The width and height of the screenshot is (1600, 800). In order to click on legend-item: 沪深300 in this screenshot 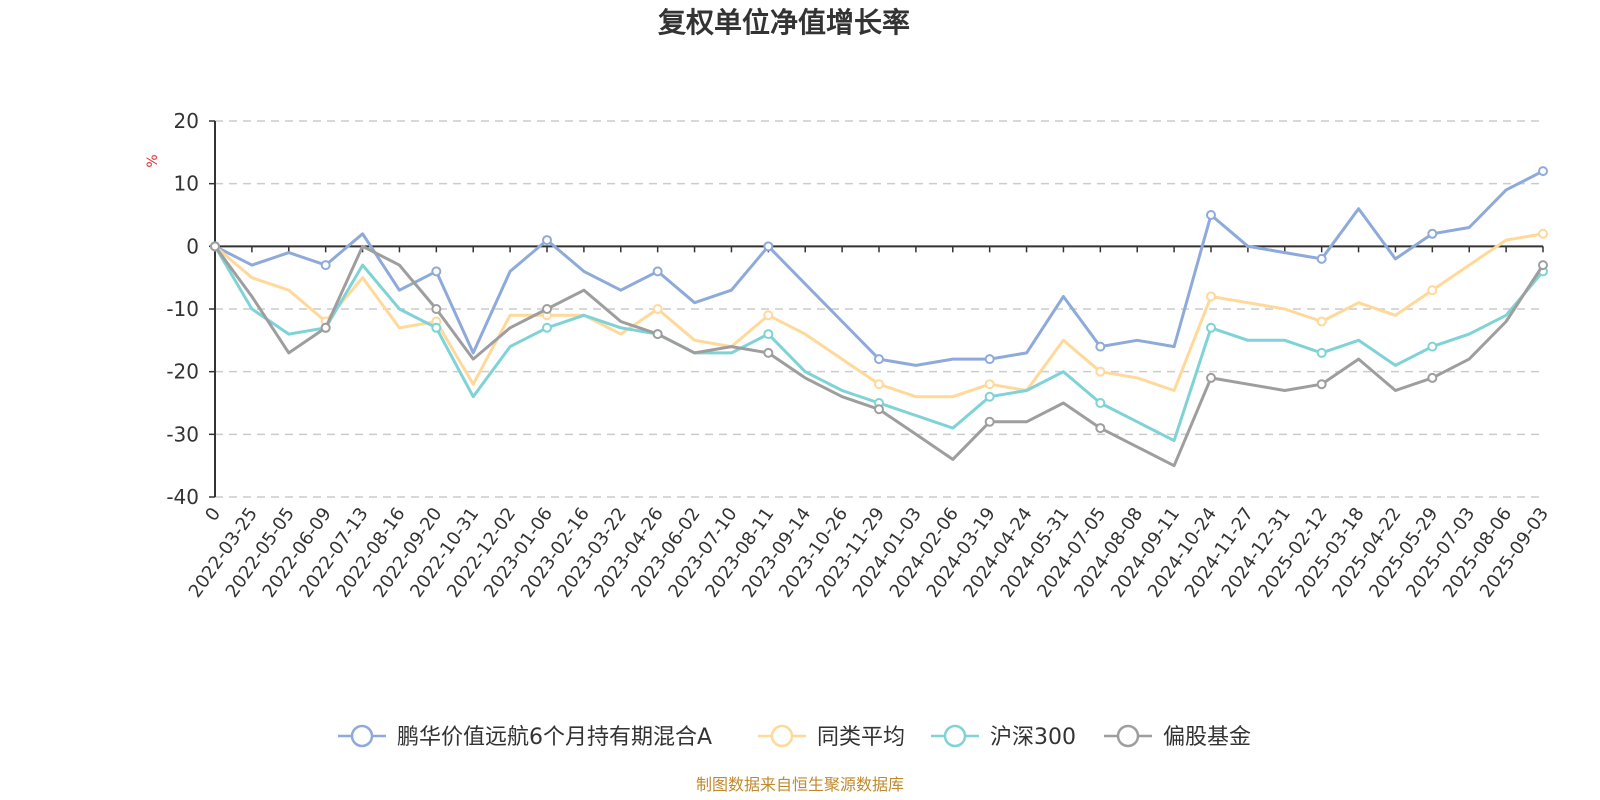, I will do `click(1003, 737)`.